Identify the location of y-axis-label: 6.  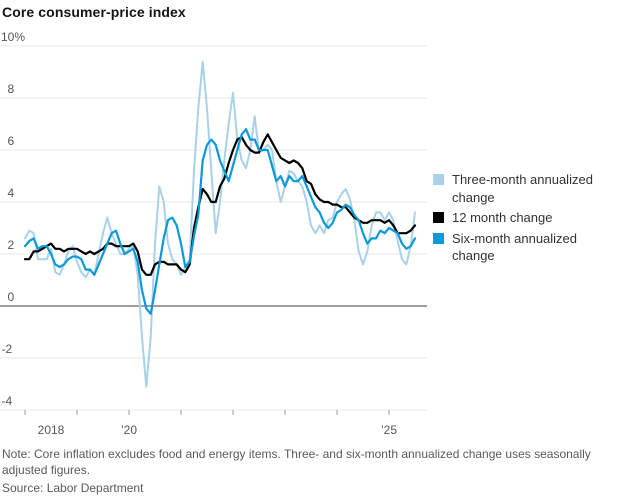
(11, 141).